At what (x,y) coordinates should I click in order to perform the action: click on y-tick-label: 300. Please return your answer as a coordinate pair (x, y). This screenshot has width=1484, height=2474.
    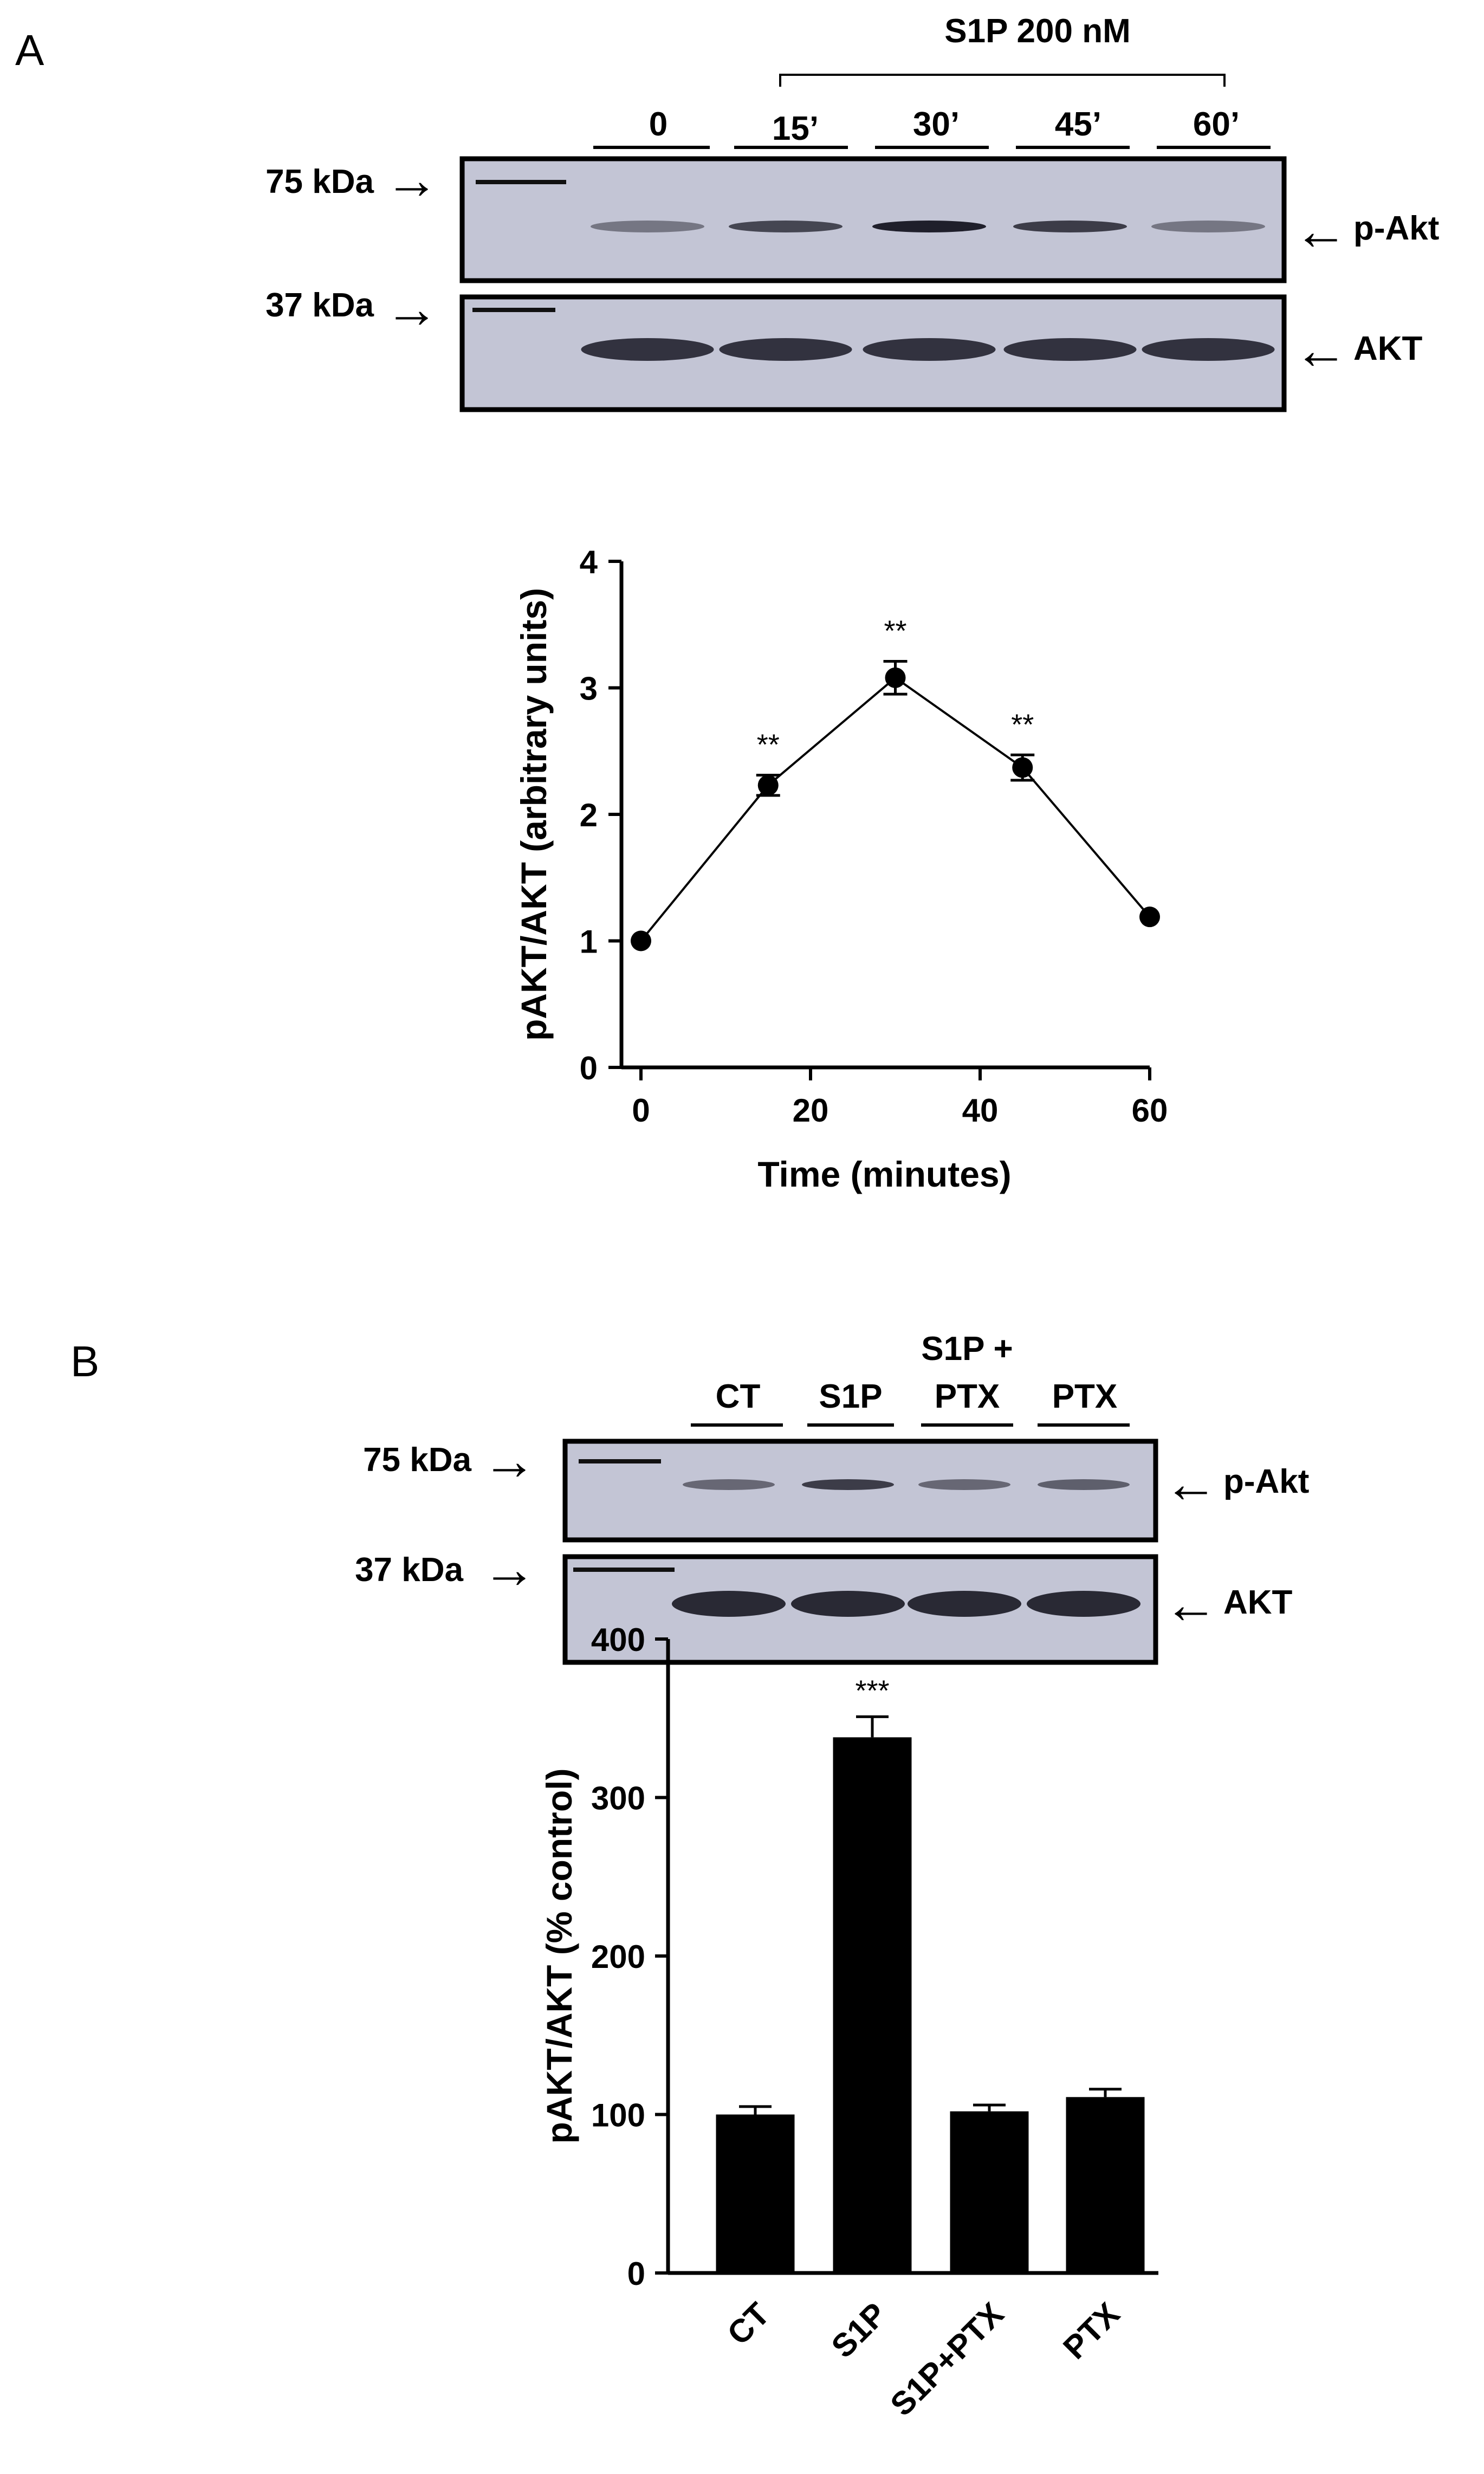
    Looking at the image, I should click on (618, 1798).